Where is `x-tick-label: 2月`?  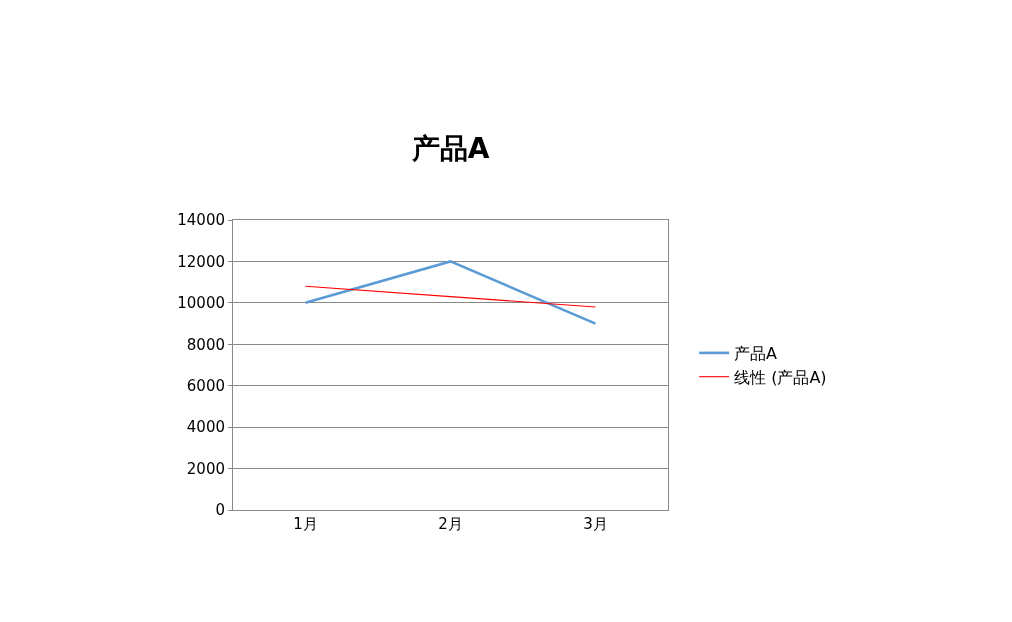 x-tick-label: 2月 is located at coordinates (450, 524).